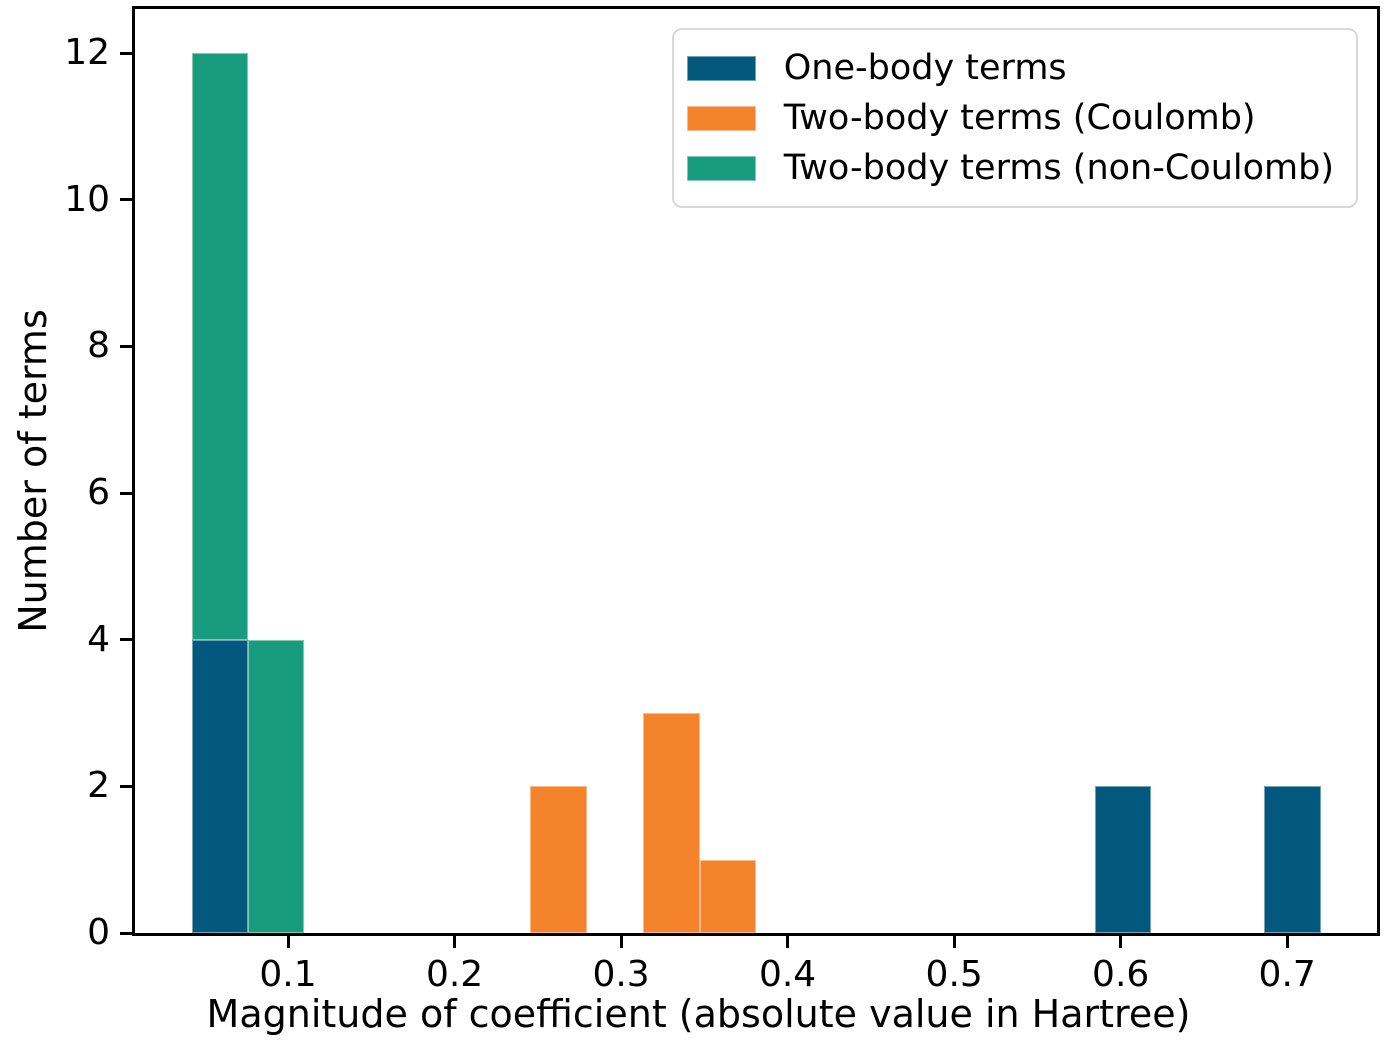  I want to click on two-body-non-coulomb-swatch-icon, so click(721, 168).